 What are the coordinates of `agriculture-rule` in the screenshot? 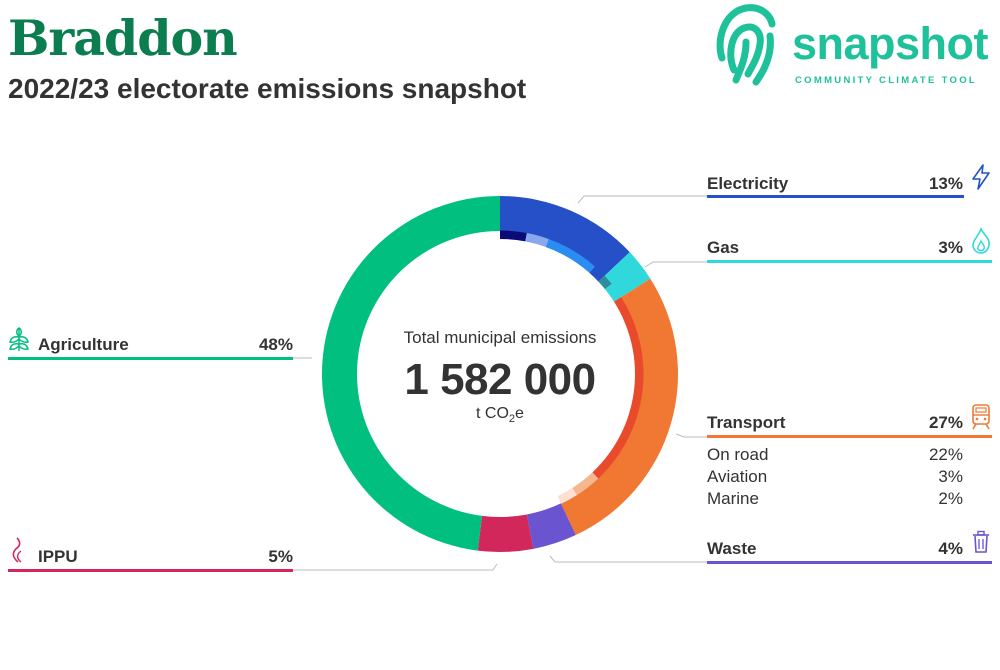 It's located at (150, 358).